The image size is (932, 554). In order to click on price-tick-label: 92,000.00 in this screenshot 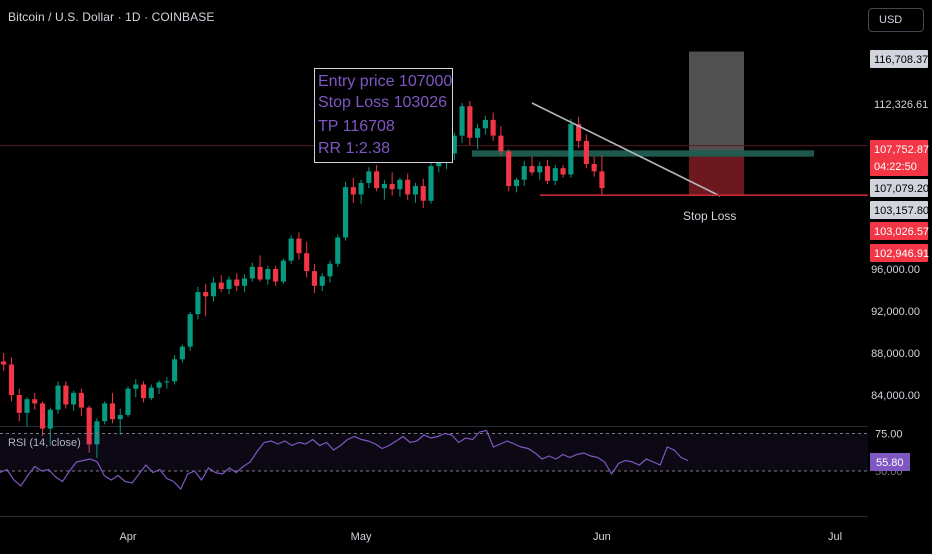, I will do `click(895, 312)`.